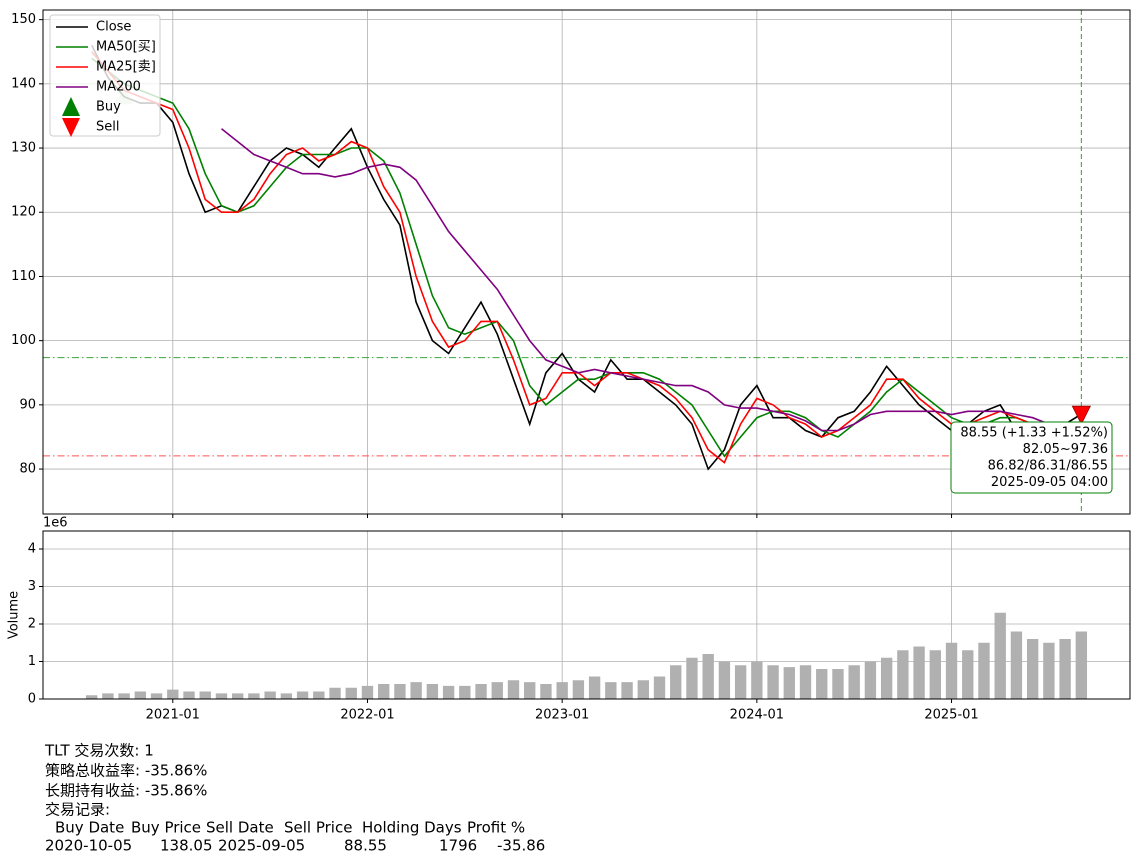 Image resolution: width=1139 pixels, height=863 pixels. What do you see at coordinates (367, 715) in the screenshot?
I see `x-tick-label: 2022-01` at bounding box center [367, 715].